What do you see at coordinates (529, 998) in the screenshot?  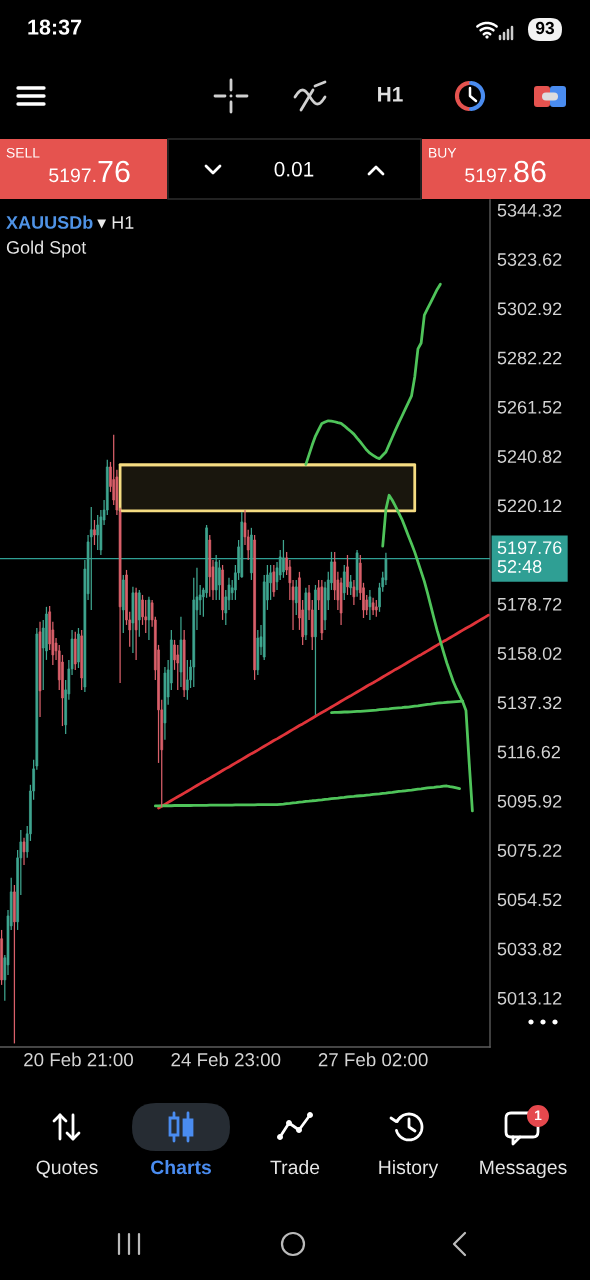 I see `y-tick-label: 5013.12` at bounding box center [529, 998].